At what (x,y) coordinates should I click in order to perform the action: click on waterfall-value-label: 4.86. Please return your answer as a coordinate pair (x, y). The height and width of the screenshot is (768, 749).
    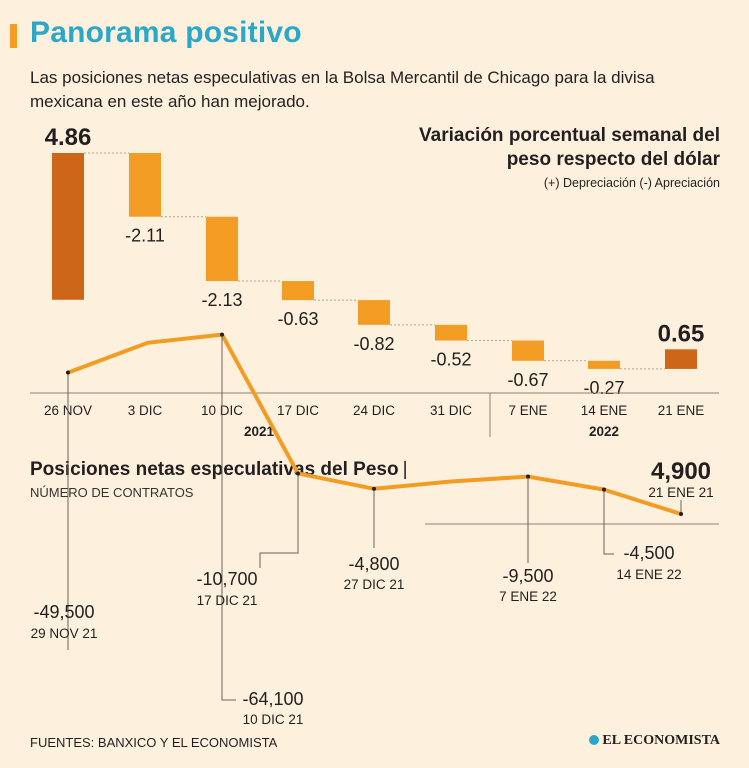
    Looking at the image, I should click on (68, 137).